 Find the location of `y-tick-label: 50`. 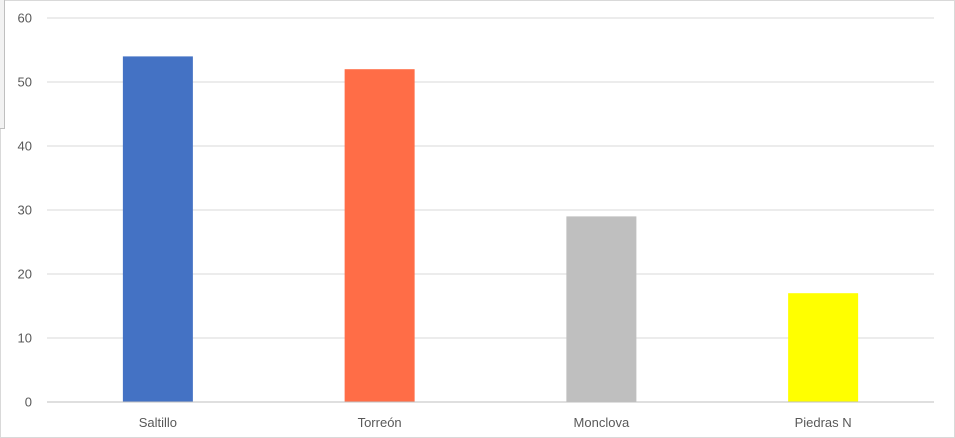

y-tick-label: 50 is located at coordinates (25, 82).